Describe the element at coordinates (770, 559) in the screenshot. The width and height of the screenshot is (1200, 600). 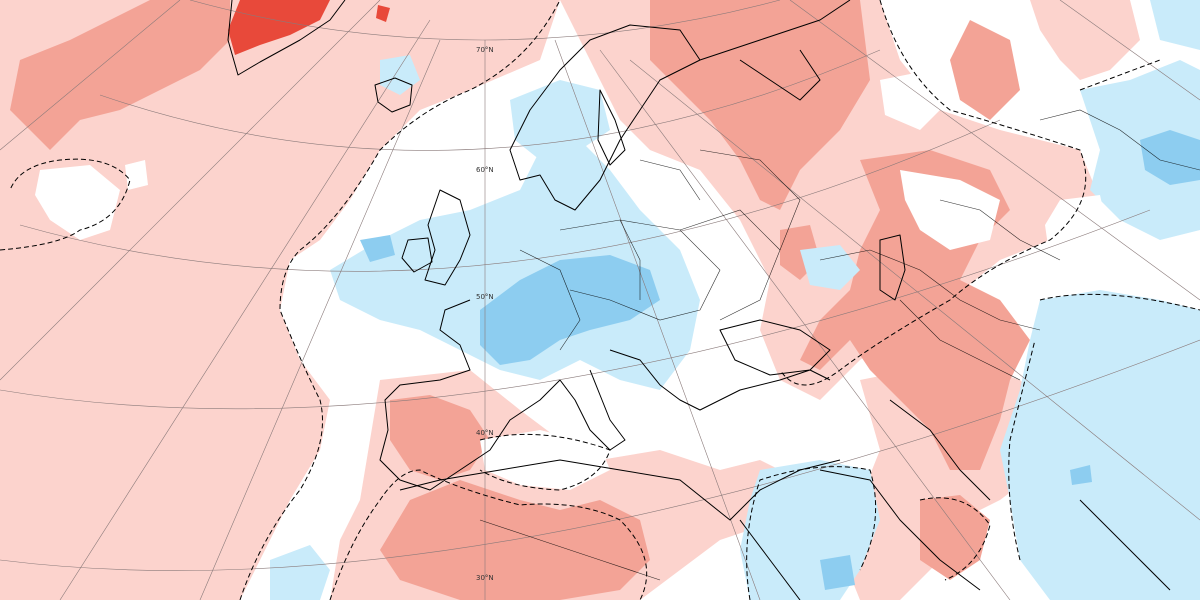
I see `red-sea` at that location.